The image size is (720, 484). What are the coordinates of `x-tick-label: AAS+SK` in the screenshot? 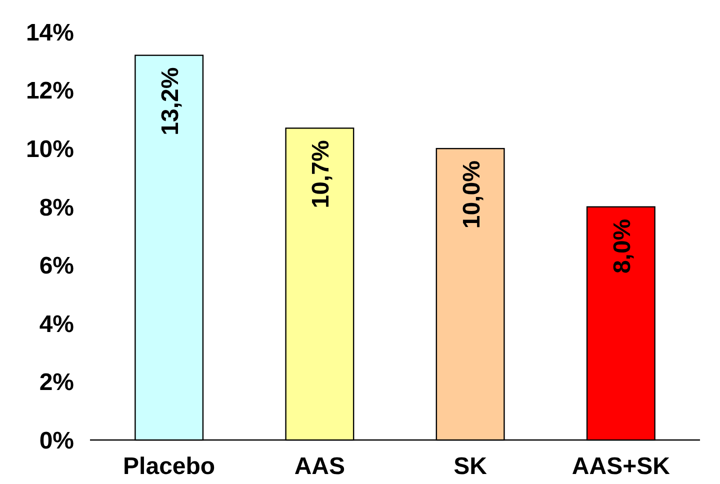 It's located at (621, 466).